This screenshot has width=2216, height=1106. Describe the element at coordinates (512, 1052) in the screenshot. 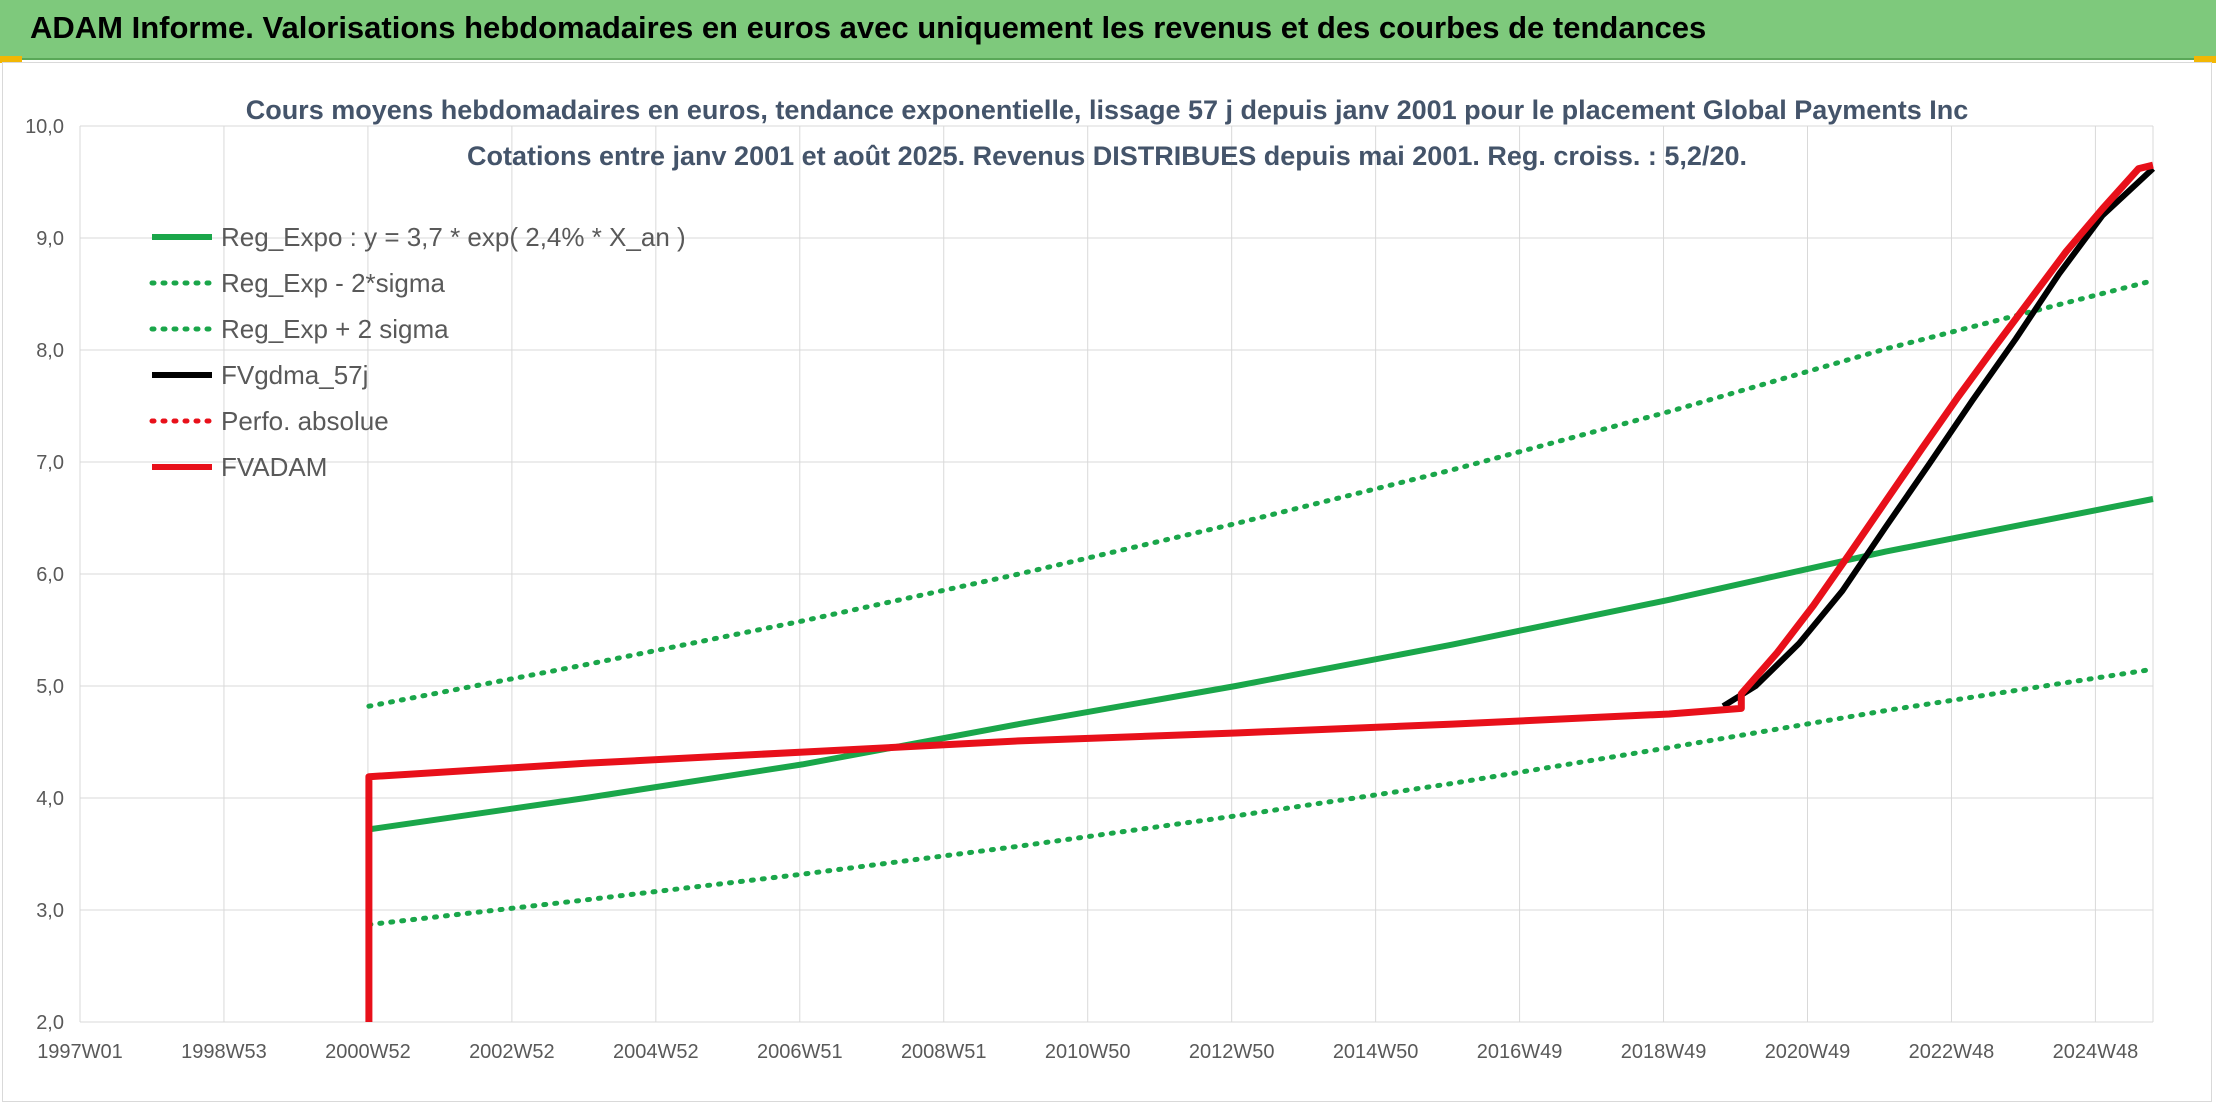

I see `x-tick-label: 2002W52` at that location.